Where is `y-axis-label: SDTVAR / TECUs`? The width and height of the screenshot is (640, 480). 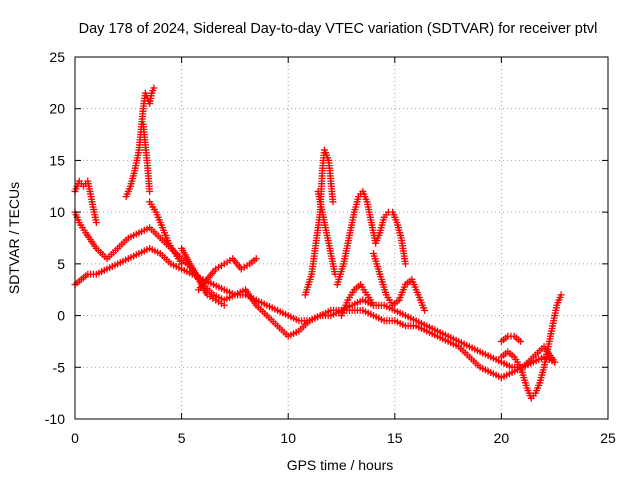
y-axis-label: SDTVAR / TECUs is located at coordinates (14, 238).